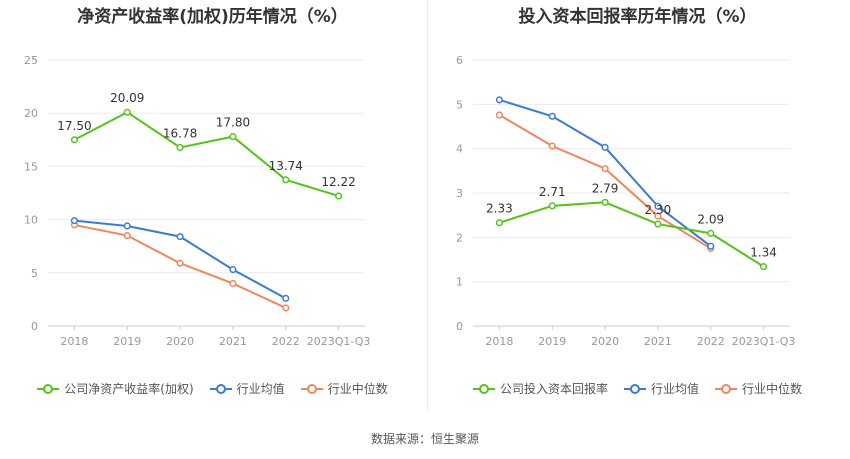 This screenshot has width=850, height=459. I want to click on data-label: 13.74, so click(286, 166).